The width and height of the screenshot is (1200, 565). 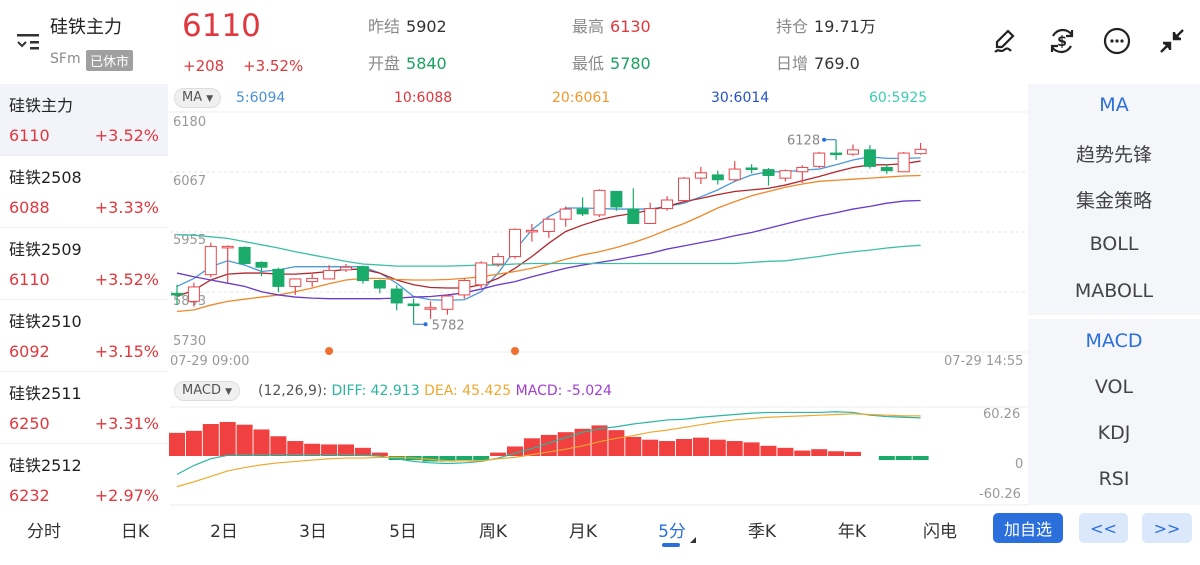 What do you see at coordinates (792, 26) in the screenshot?
I see `stat-label: 持仓` at bounding box center [792, 26].